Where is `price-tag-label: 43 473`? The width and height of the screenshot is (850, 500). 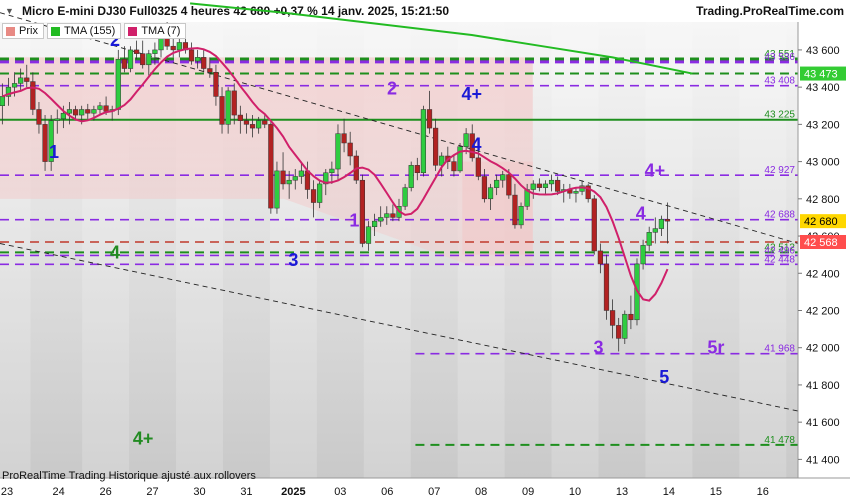 price-tag-label: 43 473 is located at coordinates (821, 75).